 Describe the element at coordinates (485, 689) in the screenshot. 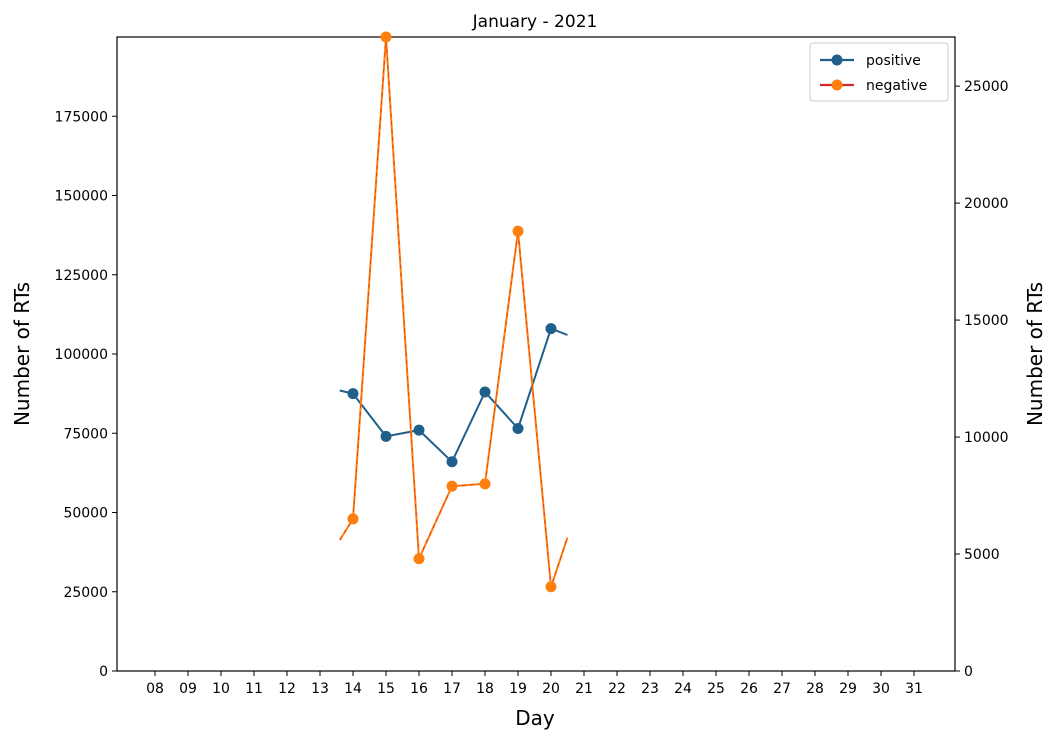

I see `x-tick-label: 18` at that location.